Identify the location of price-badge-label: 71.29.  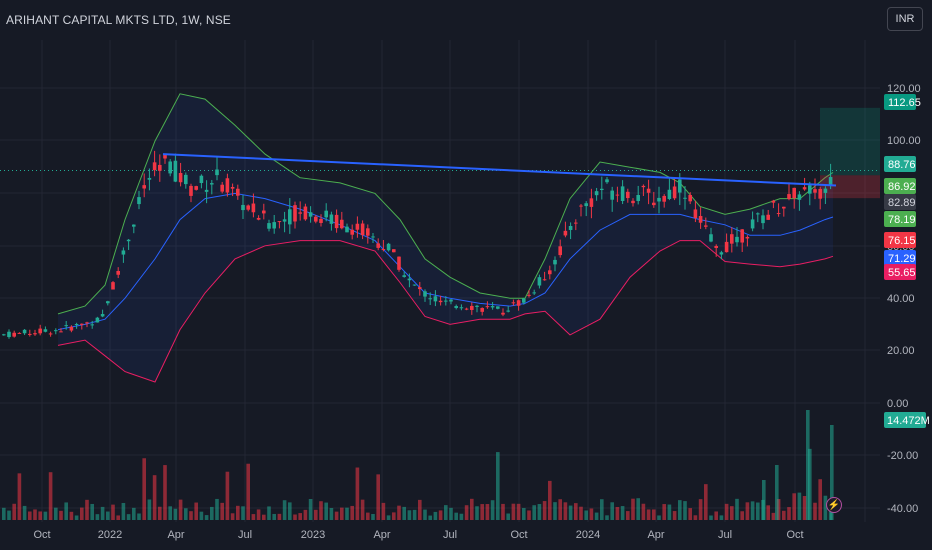
(902, 259).